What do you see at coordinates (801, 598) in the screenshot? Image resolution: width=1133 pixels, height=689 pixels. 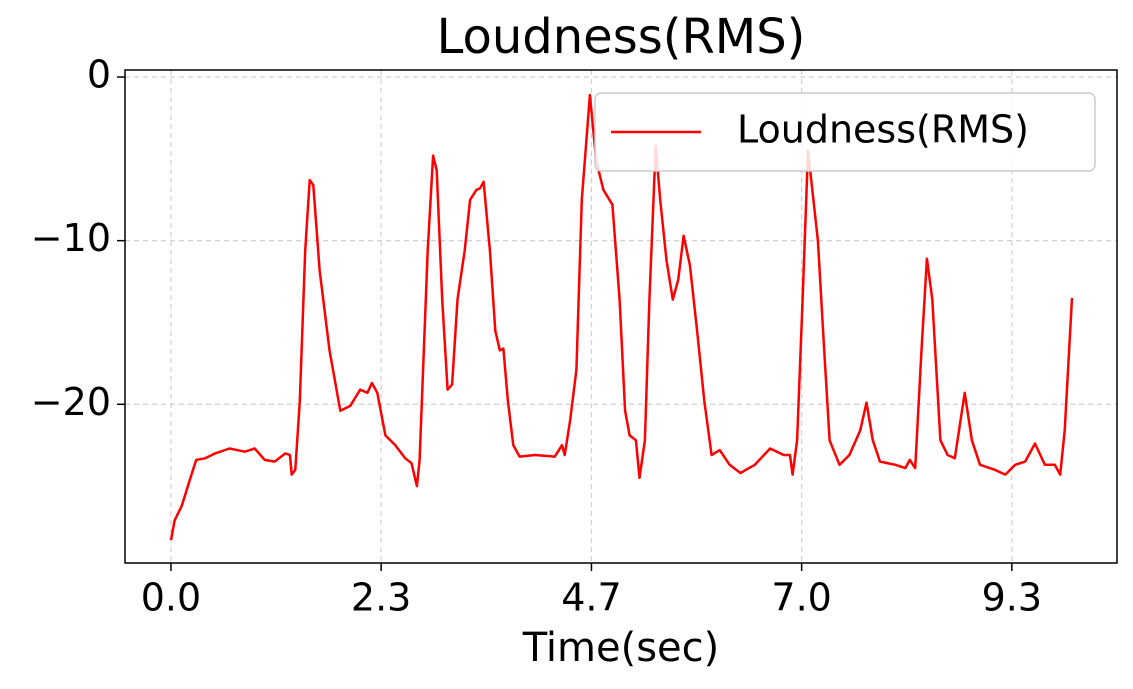 I see `x-tick-label: 7.0` at bounding box center [801, 598].